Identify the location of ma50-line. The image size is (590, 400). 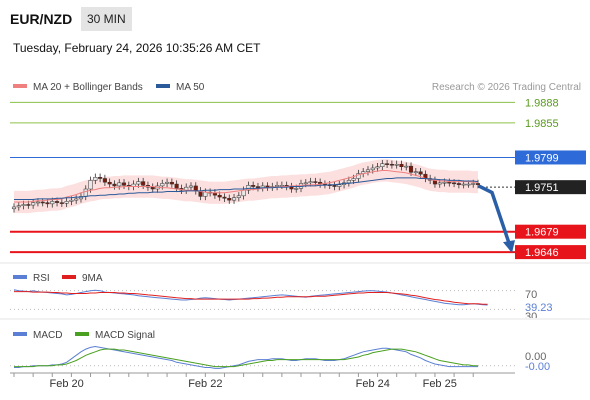
(246, 188).